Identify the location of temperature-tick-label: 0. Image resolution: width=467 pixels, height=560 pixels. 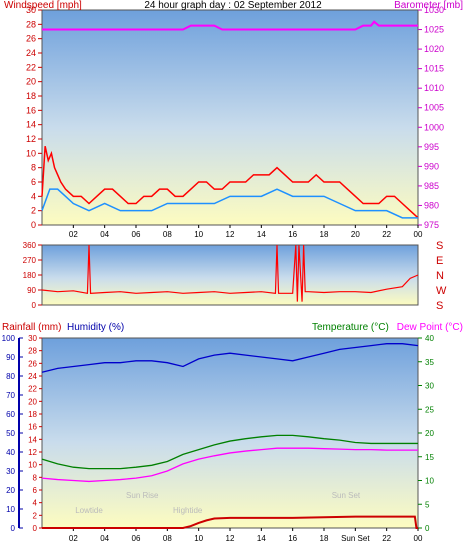
(427, 528).